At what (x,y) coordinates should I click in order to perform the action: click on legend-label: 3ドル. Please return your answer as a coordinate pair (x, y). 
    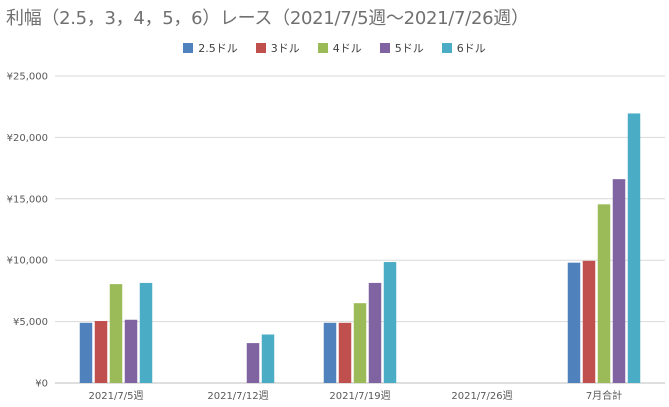
    Looking at the image, I should click on (285, 48).